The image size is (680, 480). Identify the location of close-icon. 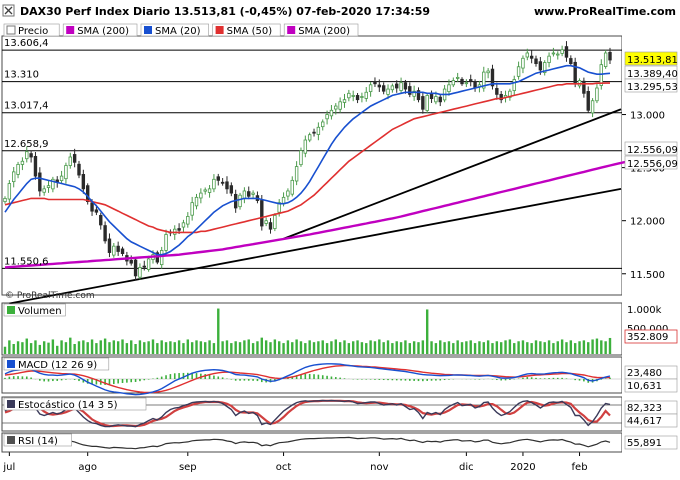
(8, 10).